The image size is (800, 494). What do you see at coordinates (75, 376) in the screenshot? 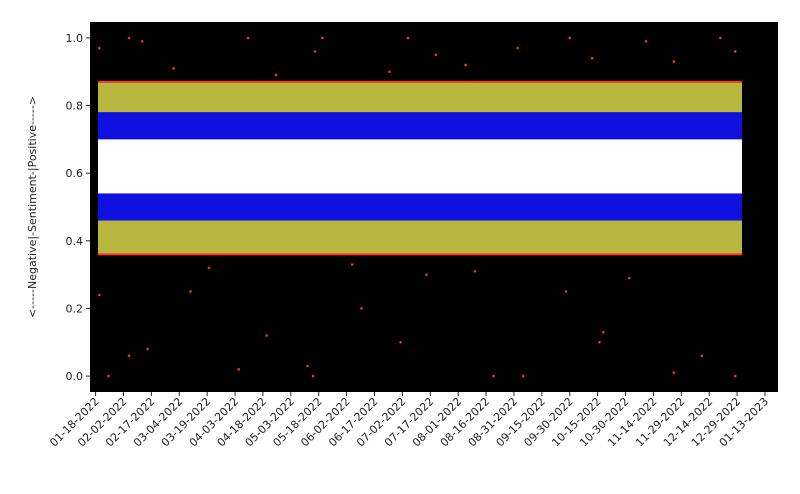
I see `y-tick-label: 0.0` at bounding box center [75, 376].